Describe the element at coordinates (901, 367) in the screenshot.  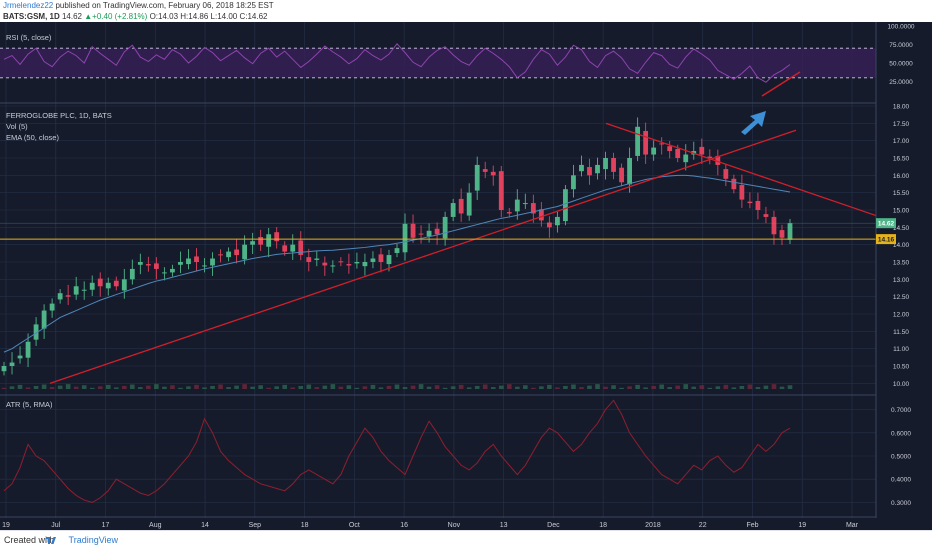
I see `price-tick-label: 10.50` at that location.